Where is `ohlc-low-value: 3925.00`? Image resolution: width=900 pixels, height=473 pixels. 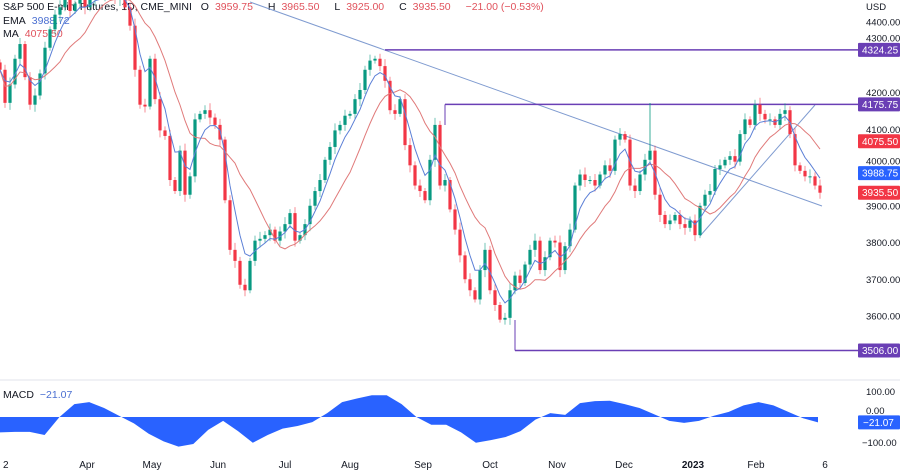
ohlc-low-value: 3925.00 is located at coordinates (365, 7).